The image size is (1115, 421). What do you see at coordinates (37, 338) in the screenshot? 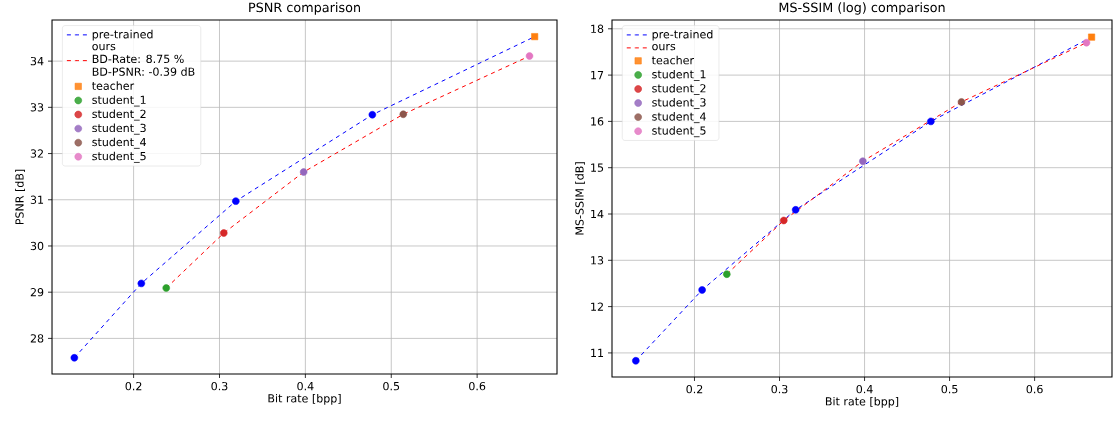
I see `y-tick-label: 28` at bounding box center [37, 338].